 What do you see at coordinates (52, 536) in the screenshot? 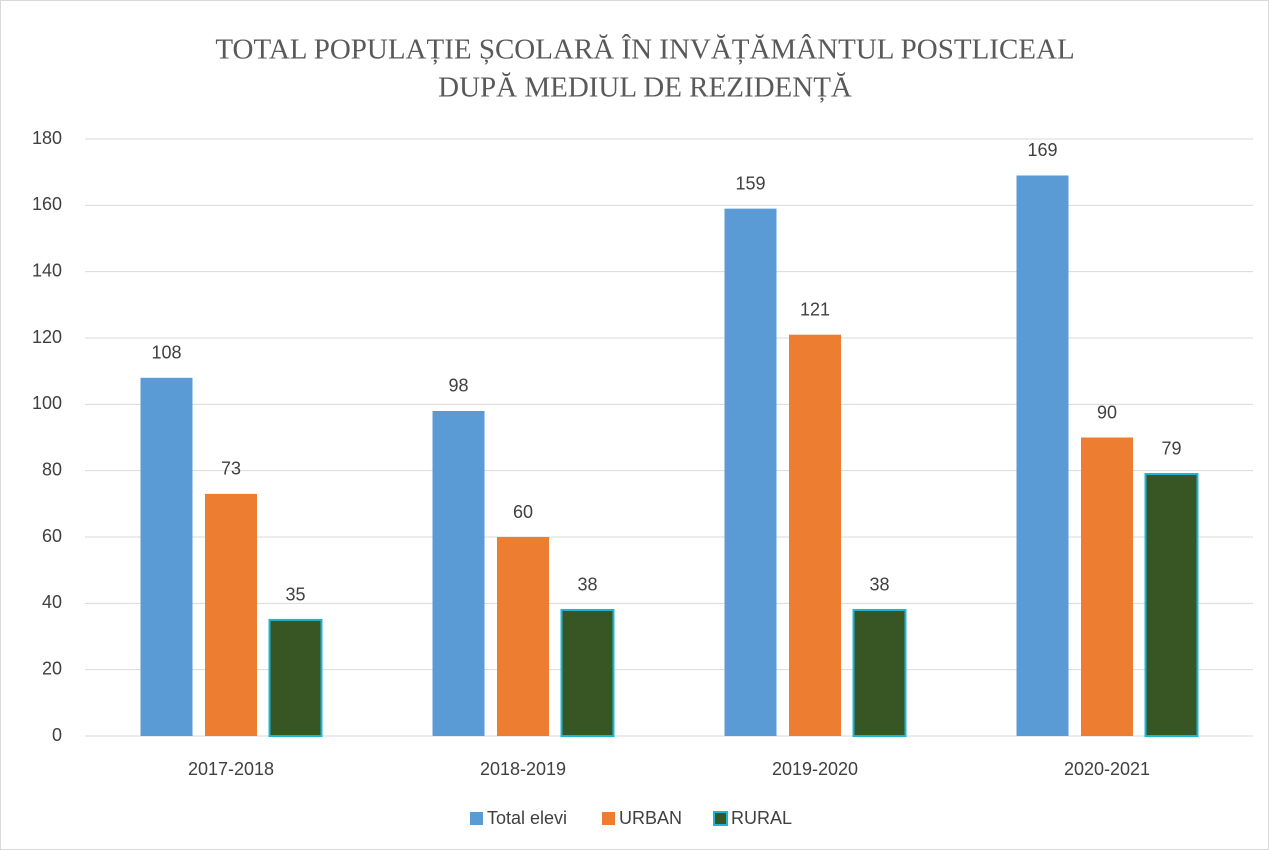
I see `y-tick-label: 60` at bounding box center [52, 536].